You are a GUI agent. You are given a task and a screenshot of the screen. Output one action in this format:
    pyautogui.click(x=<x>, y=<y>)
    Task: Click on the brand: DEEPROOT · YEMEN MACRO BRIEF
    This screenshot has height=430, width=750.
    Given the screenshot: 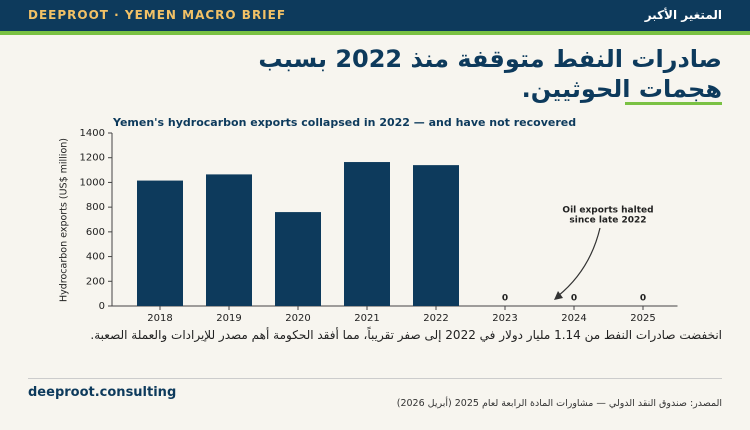 What is the action you would take?
    pyautogui.click(x=157, y=15)
    